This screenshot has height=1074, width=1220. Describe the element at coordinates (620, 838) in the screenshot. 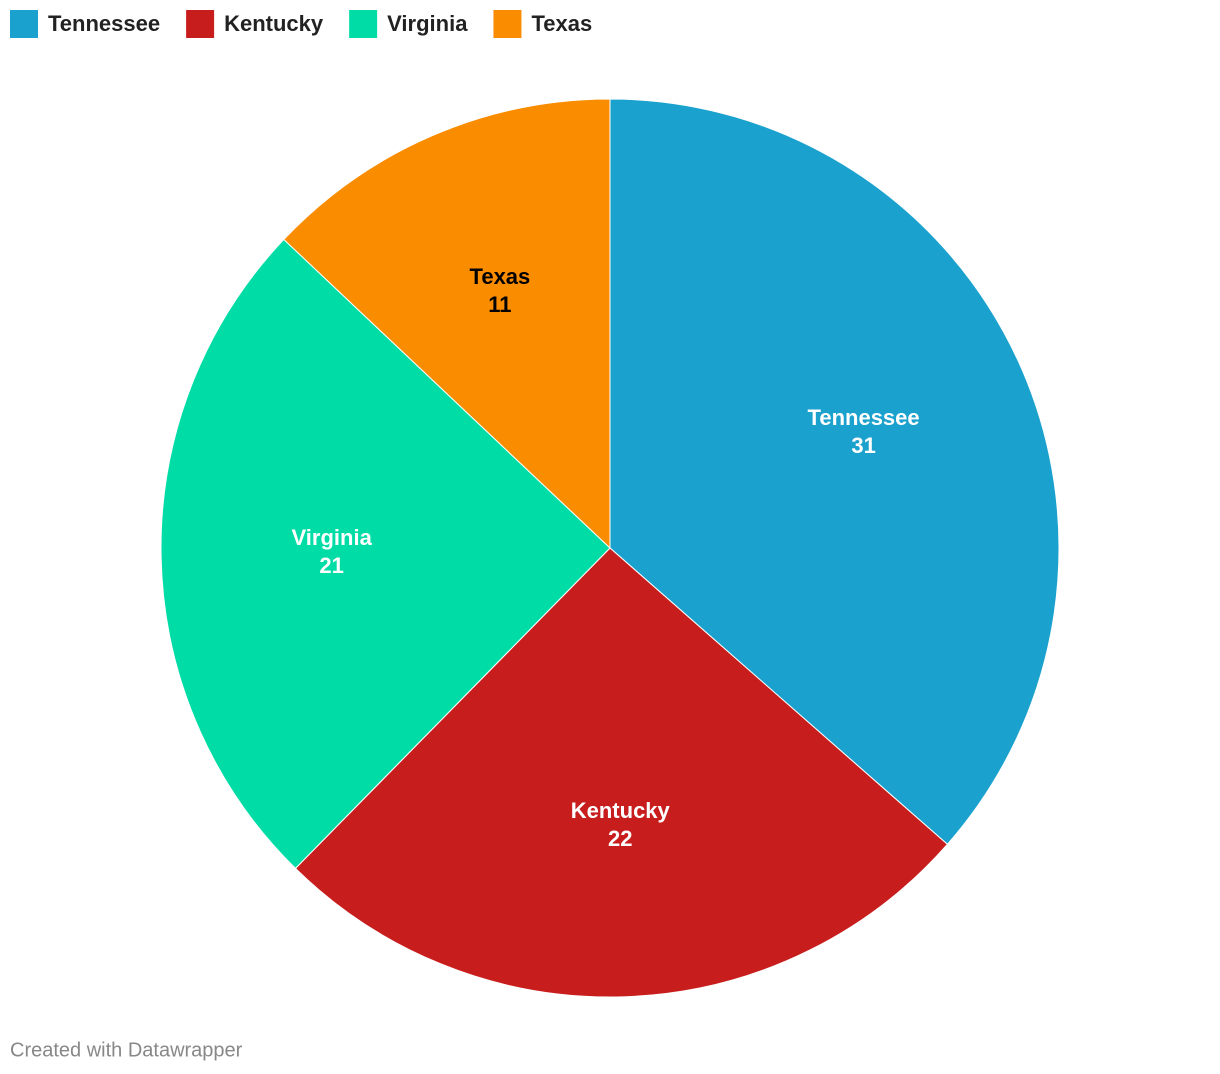

I see `slice-value: 22` at that location.